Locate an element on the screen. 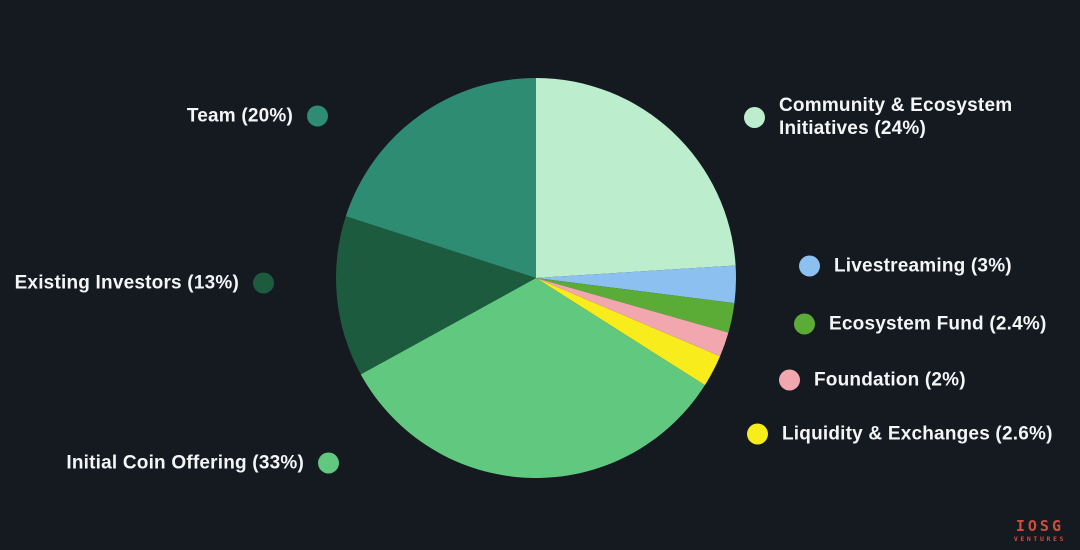  pie-slice-livestreaming is located at coordinates (636, 284).